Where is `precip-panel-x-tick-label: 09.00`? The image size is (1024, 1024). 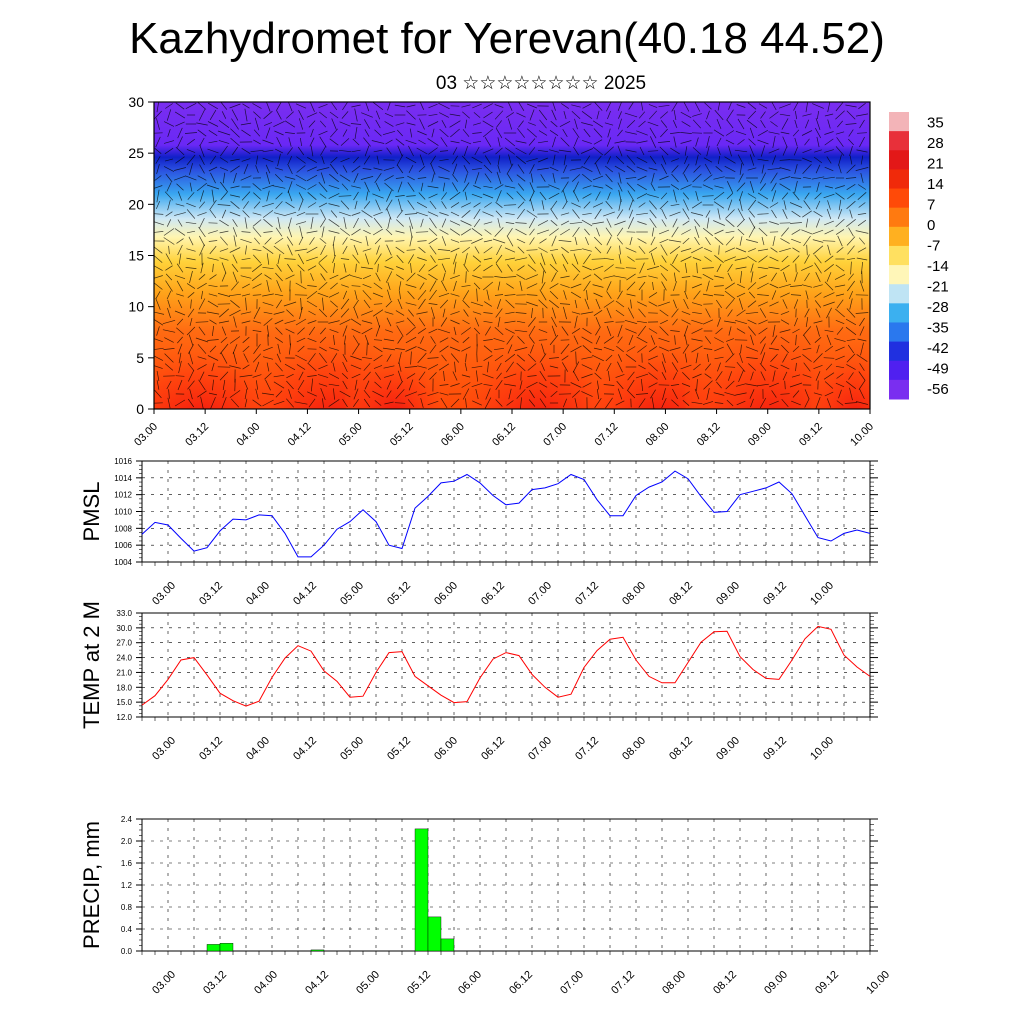 precip-panel-x-tick-label: 09.00 is located at coordinates (776, 983).